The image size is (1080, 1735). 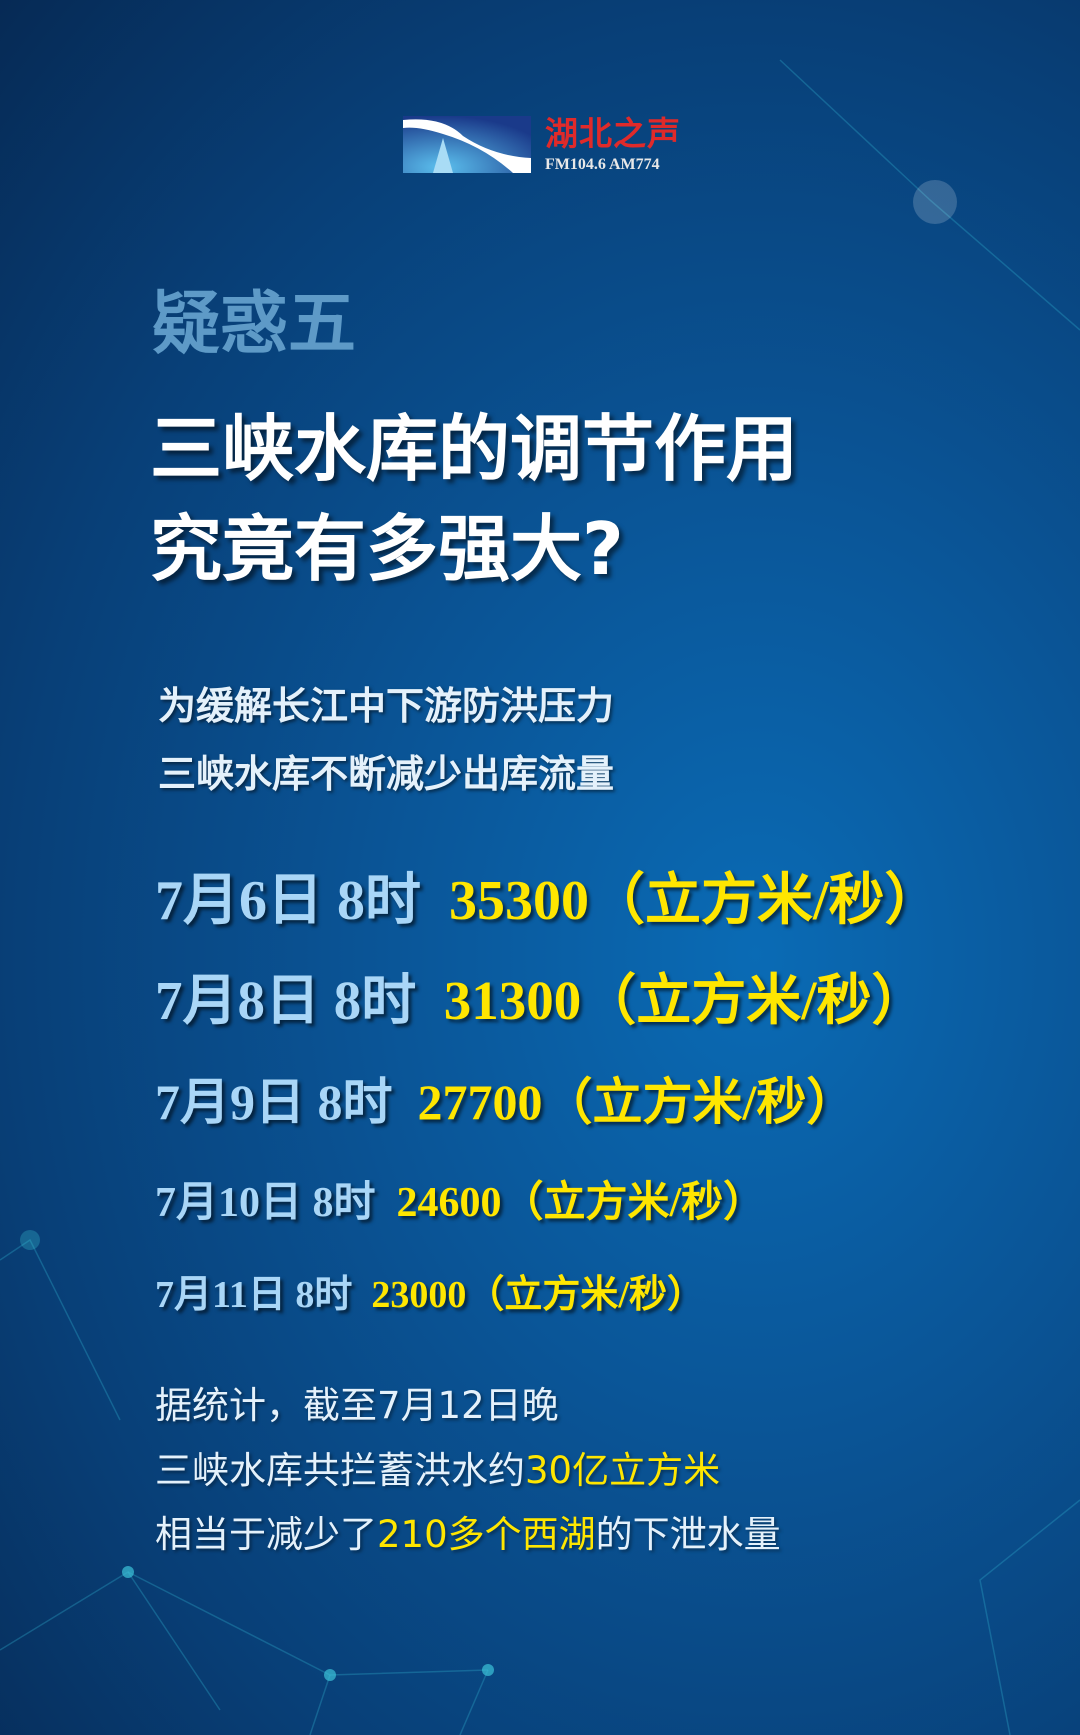 What do you see at coordinates (387, 549) in the screenshot?
I see `title-line-2: 究竟有多强大?` at bounding box center [387, 549].